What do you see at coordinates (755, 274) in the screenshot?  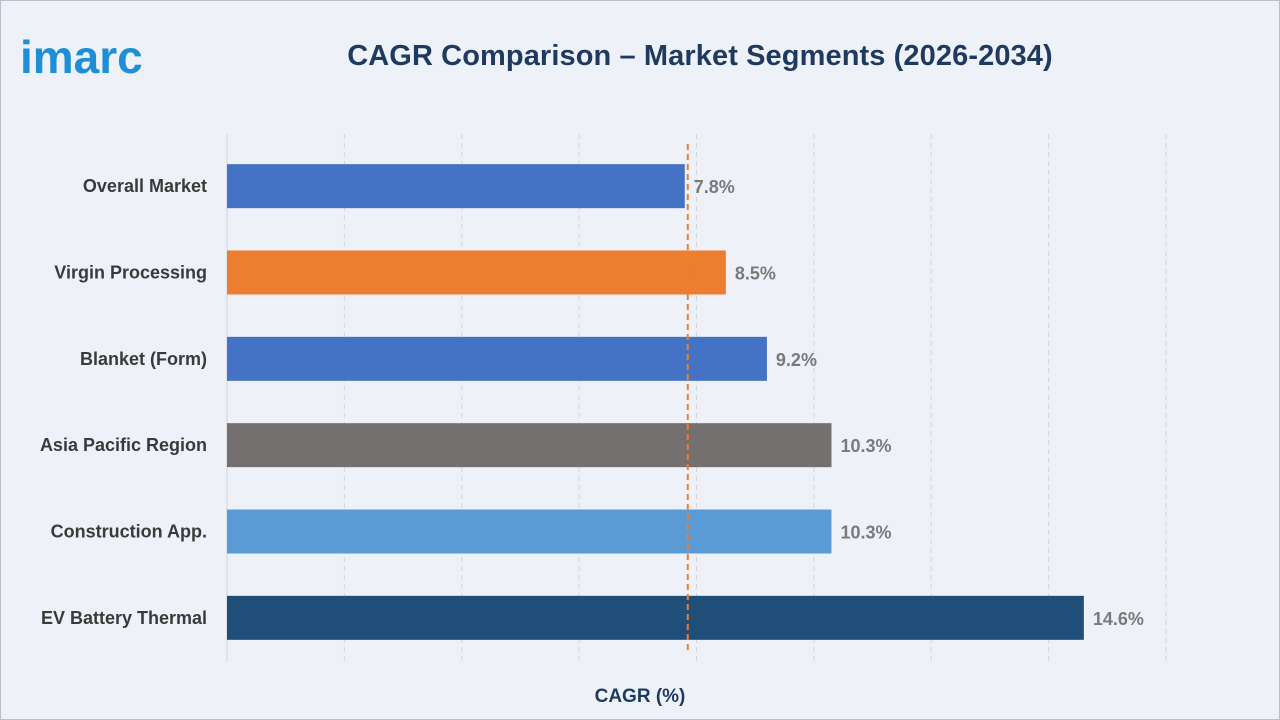 I see `value-label: 8.5%` at bounding box center [755, 274].